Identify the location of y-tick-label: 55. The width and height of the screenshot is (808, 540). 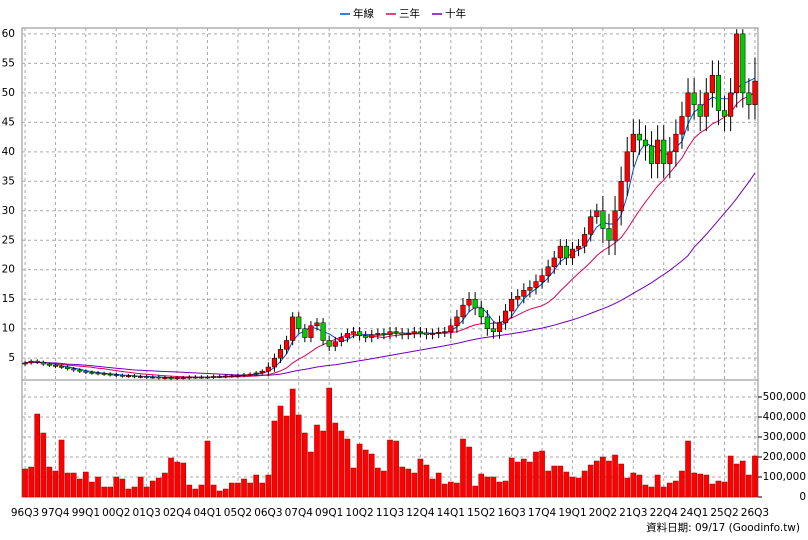
(8, 63).